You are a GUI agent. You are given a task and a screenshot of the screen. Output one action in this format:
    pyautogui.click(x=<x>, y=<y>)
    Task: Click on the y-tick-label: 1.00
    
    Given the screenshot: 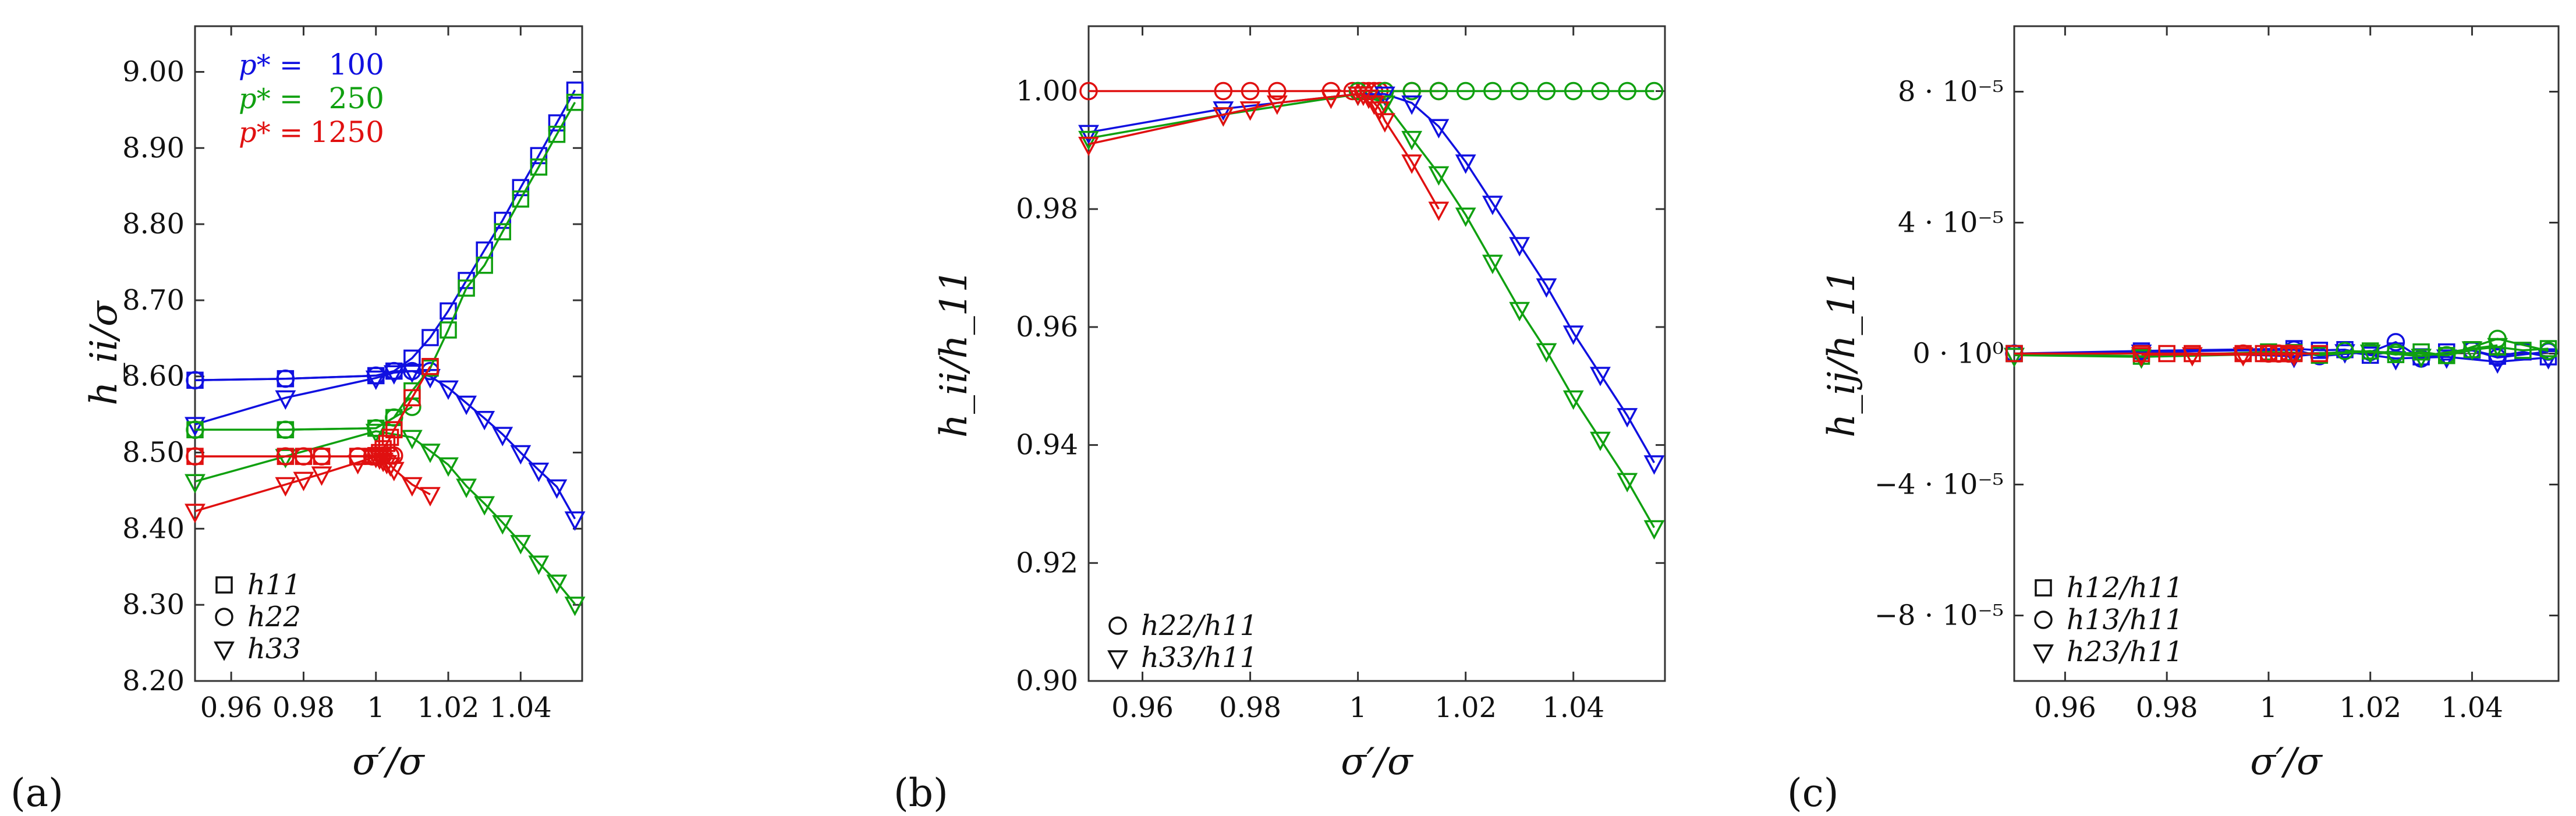 What is the action you would take?
    pyautogui.click(x=1047, y=90)
    